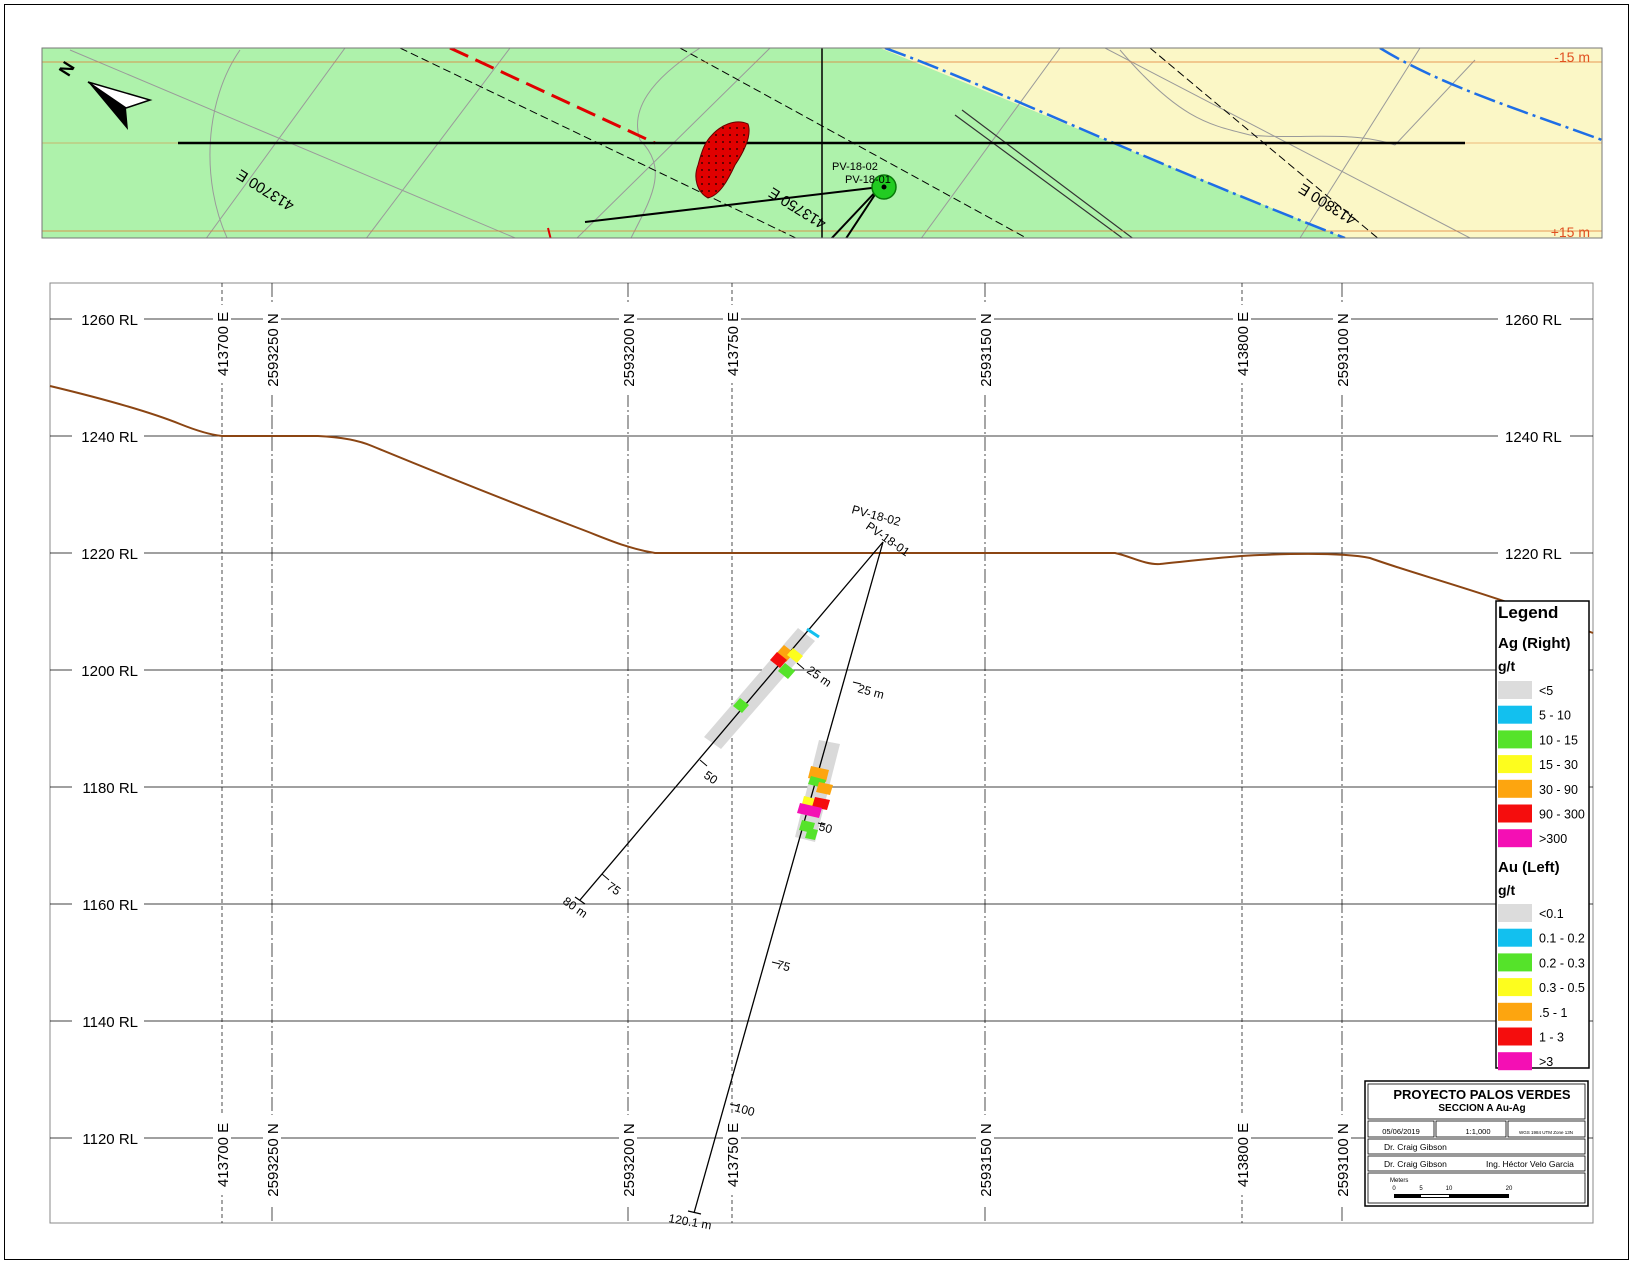  I want to click on scalebar-tick: 20, so click(1509, 1189).